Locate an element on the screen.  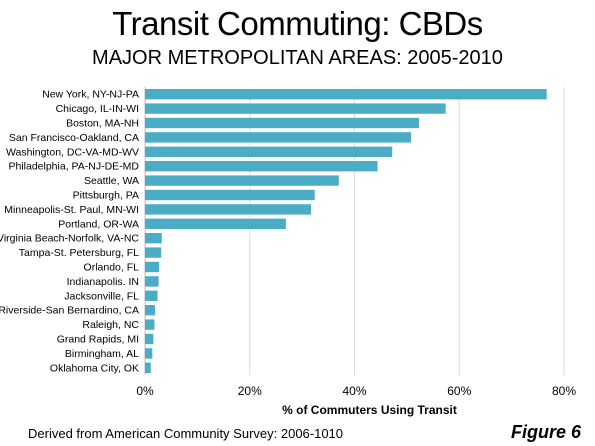
category-label: Minneapolis-St. Paul, MN-WI is located at coordinates (71, 210).